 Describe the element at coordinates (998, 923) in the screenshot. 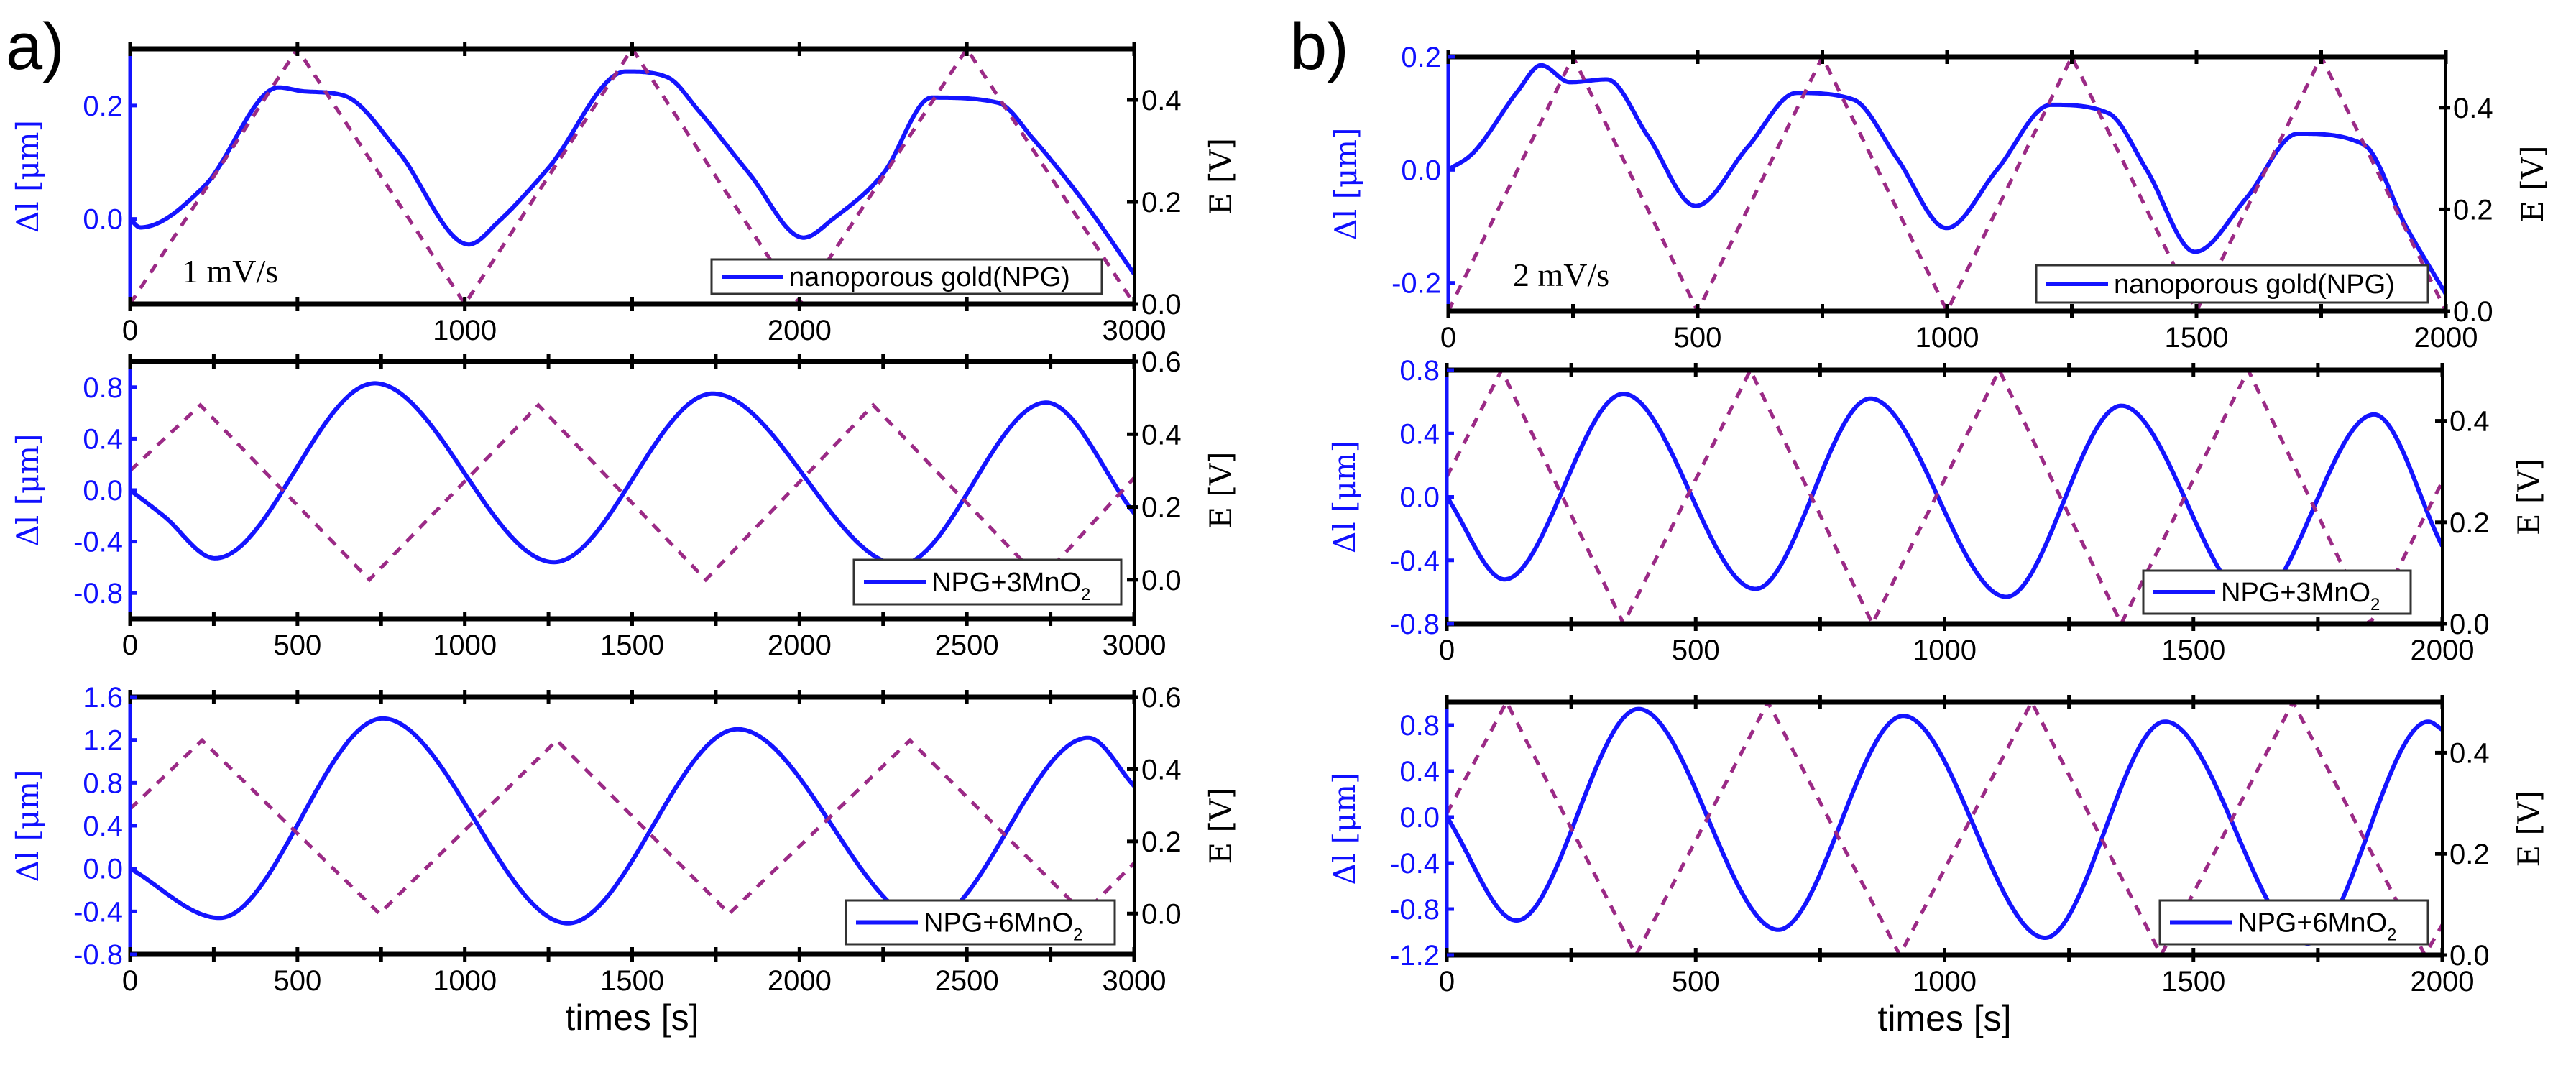

I see `legend-text: NPG+6MnO` at that location.